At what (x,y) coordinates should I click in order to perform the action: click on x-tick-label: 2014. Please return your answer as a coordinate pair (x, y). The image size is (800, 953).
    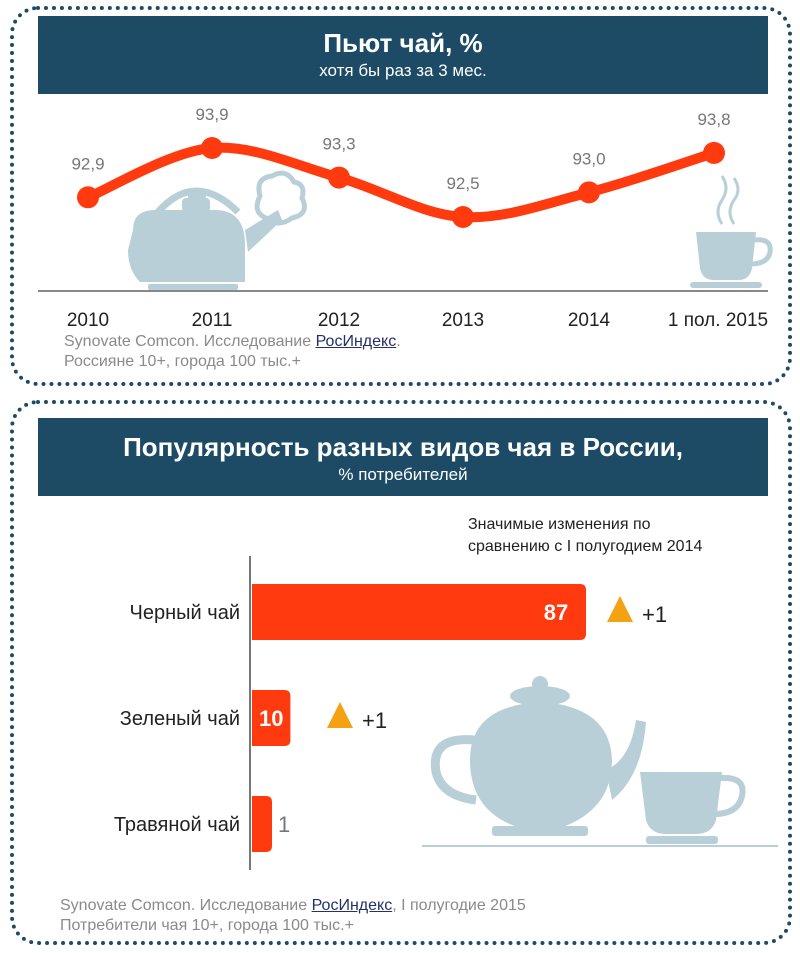
    Looking at the image, I should click on (589, 320).